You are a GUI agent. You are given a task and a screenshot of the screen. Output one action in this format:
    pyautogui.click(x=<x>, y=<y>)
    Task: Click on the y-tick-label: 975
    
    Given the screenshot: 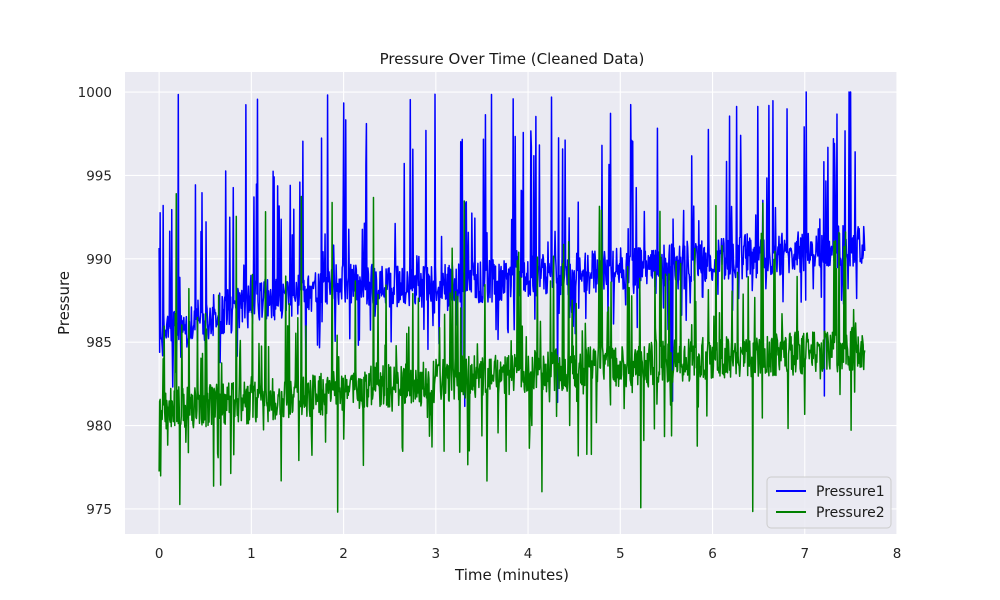 What is the action you would take?
    pyautogui.click(x=99, y=510)
    